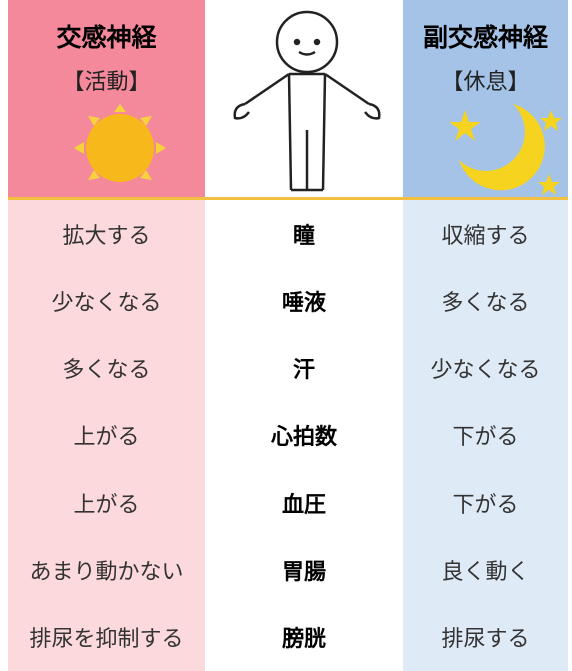 This screenshot has height=671, width=572. I want to click on organ: 血圧, so click(304, 503).